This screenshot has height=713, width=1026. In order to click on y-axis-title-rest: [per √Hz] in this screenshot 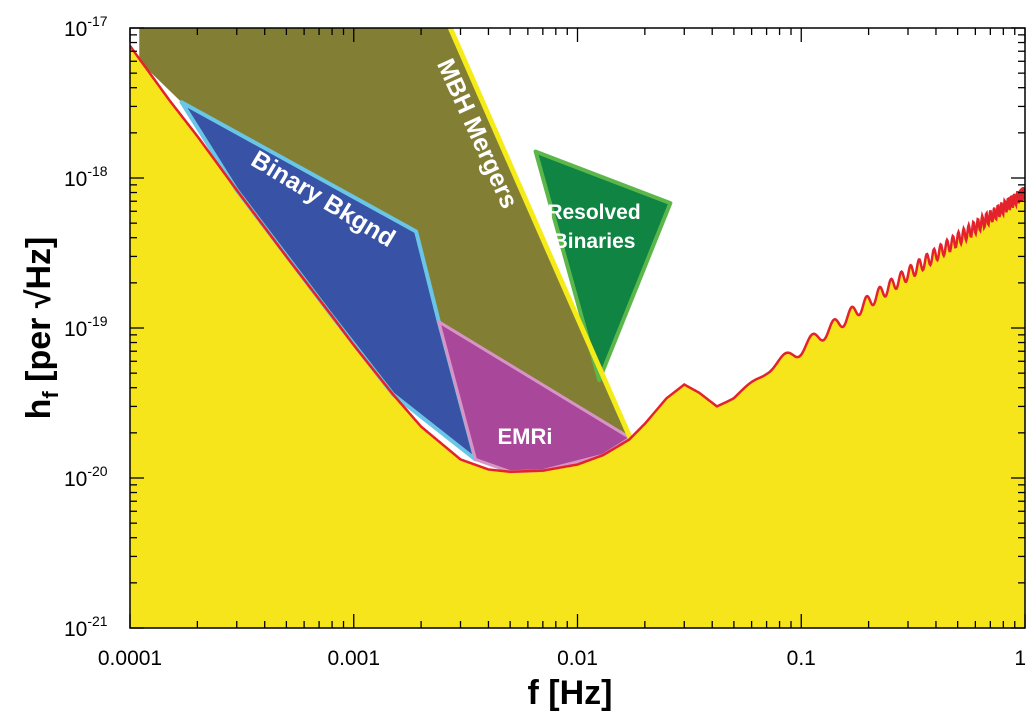, I will do `click(39, 314)`.